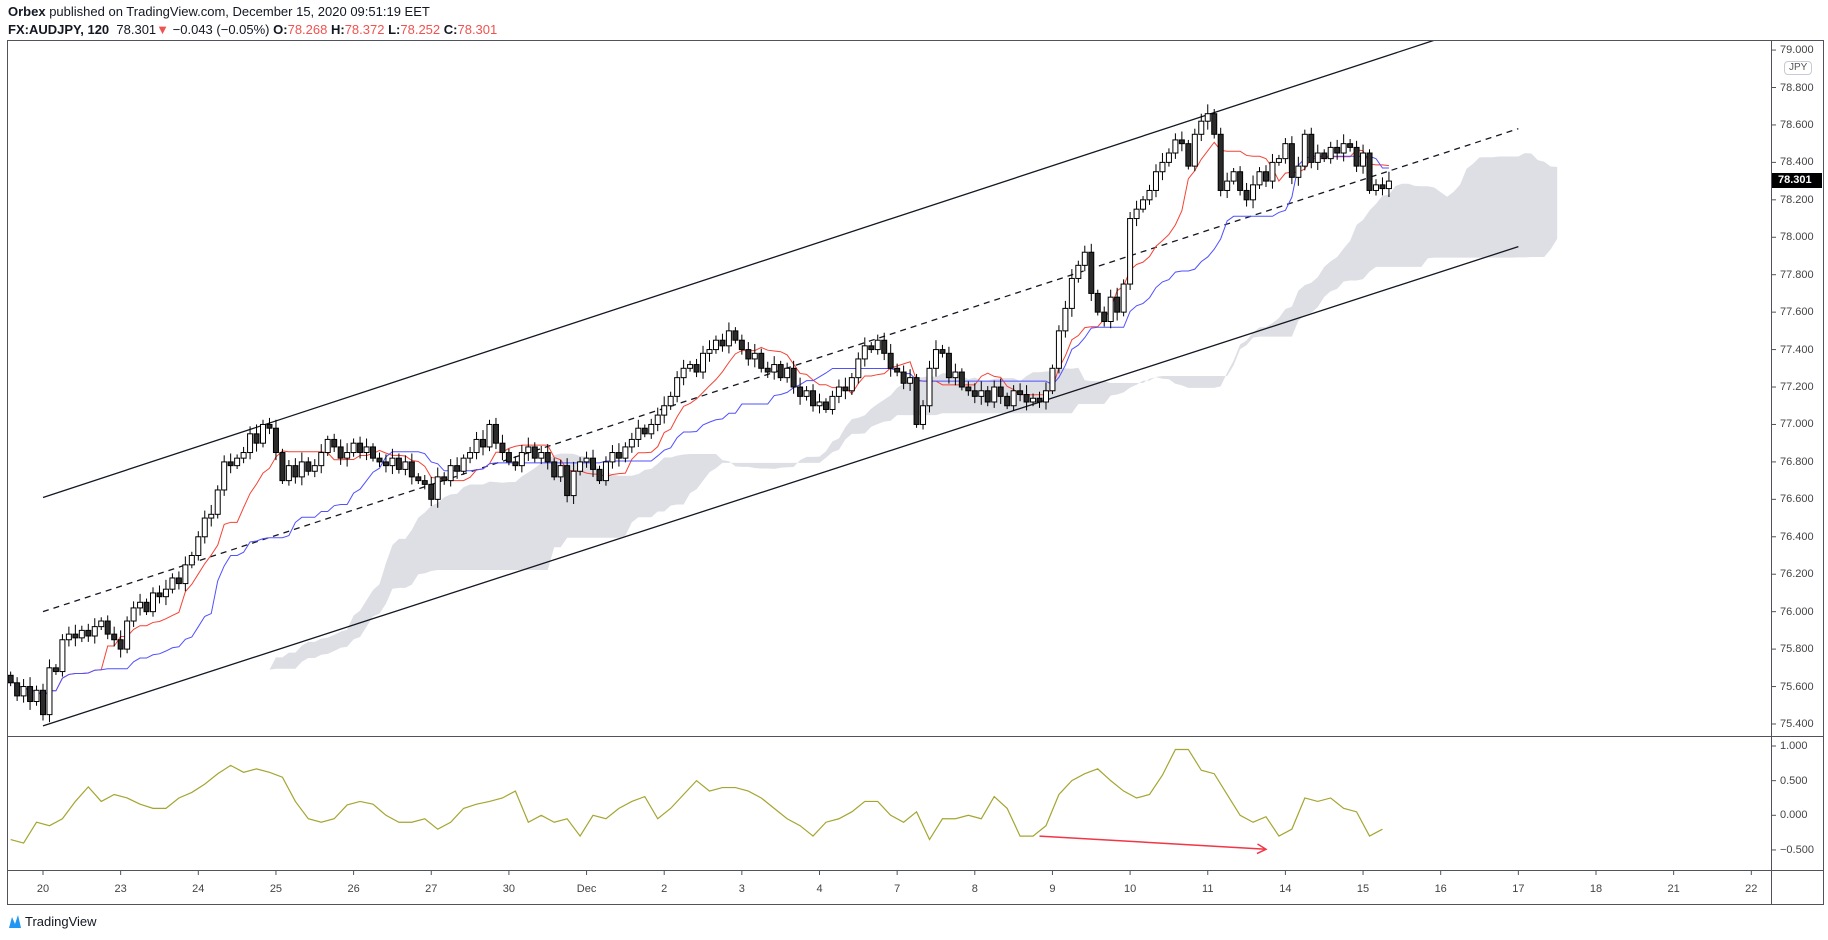  I want to click on oscillator-tick-label: 0.000, so click(1794, 815).